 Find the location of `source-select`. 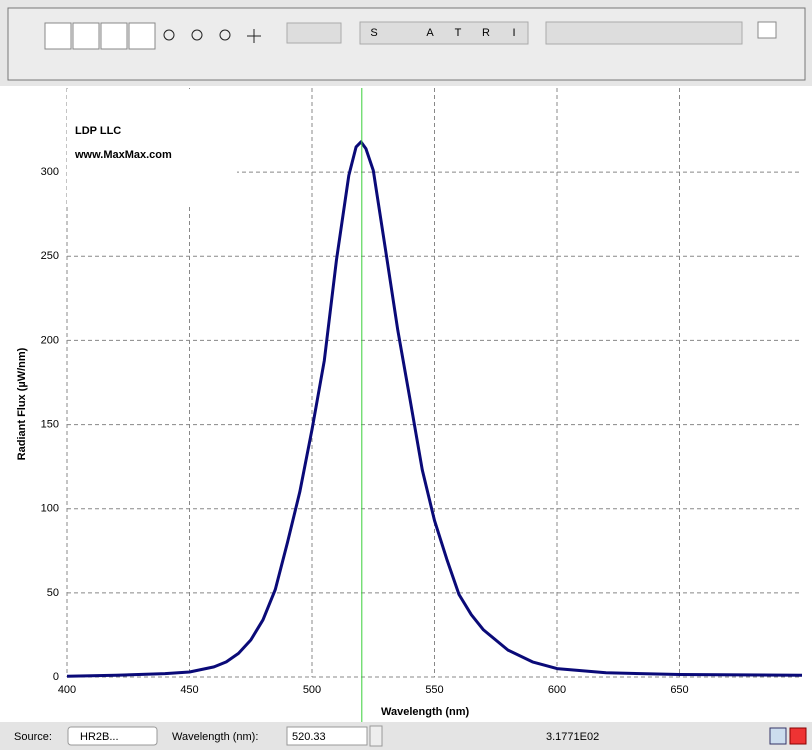

source-select is located at coordinates (112, 736).